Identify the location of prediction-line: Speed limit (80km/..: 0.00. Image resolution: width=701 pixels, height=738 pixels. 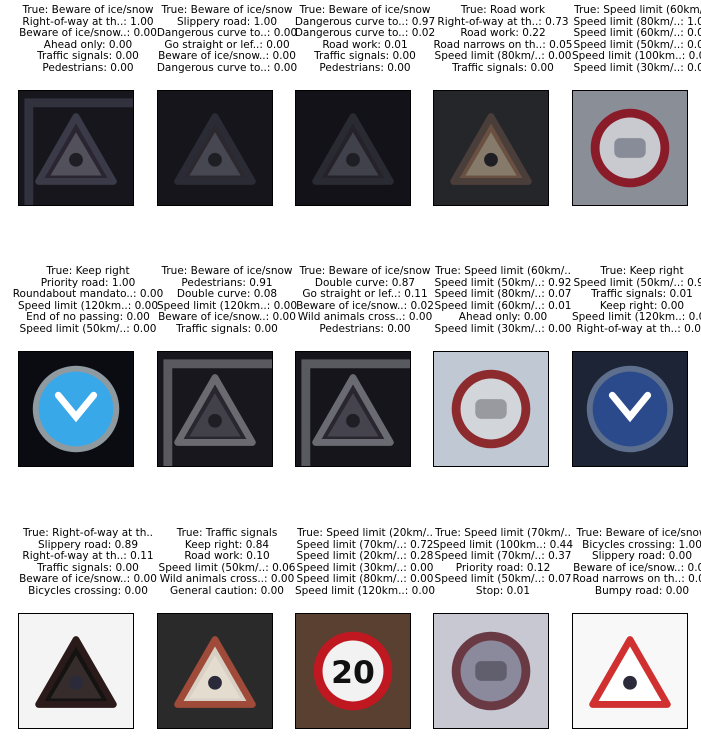
(365, 579).